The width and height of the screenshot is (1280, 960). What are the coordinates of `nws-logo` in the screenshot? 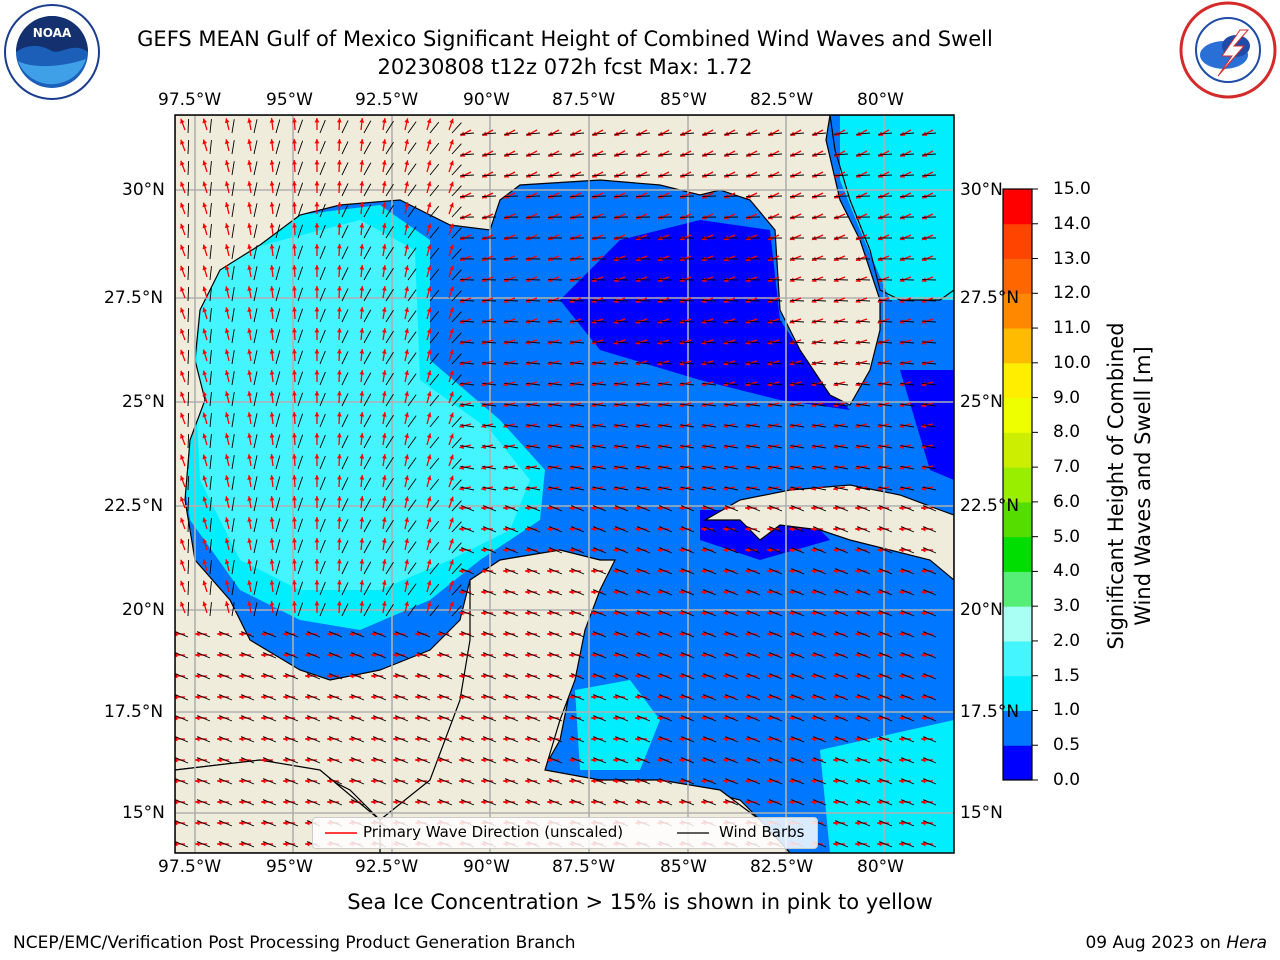 It's located at (1228, 50).